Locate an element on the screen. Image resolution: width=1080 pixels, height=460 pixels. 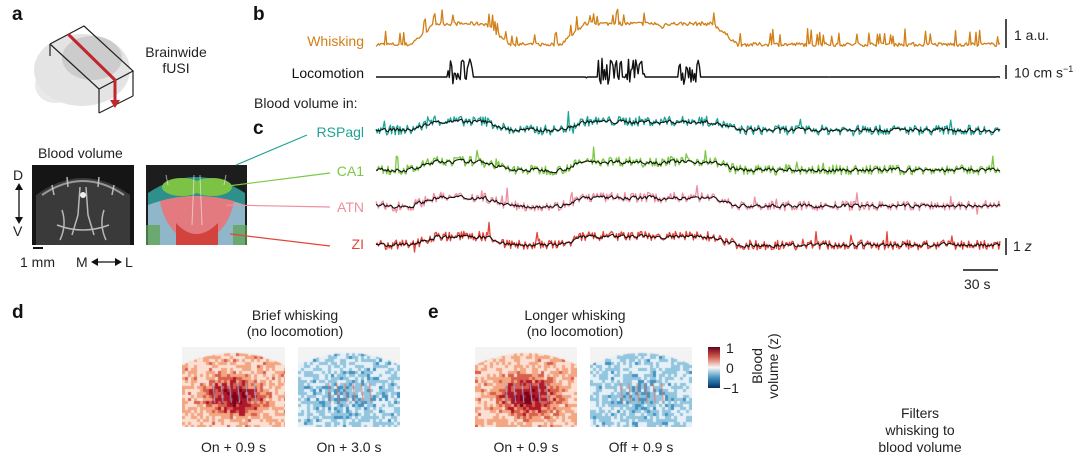
colorbar-title: Blood volume (z) is located at coordinates (765, 366).